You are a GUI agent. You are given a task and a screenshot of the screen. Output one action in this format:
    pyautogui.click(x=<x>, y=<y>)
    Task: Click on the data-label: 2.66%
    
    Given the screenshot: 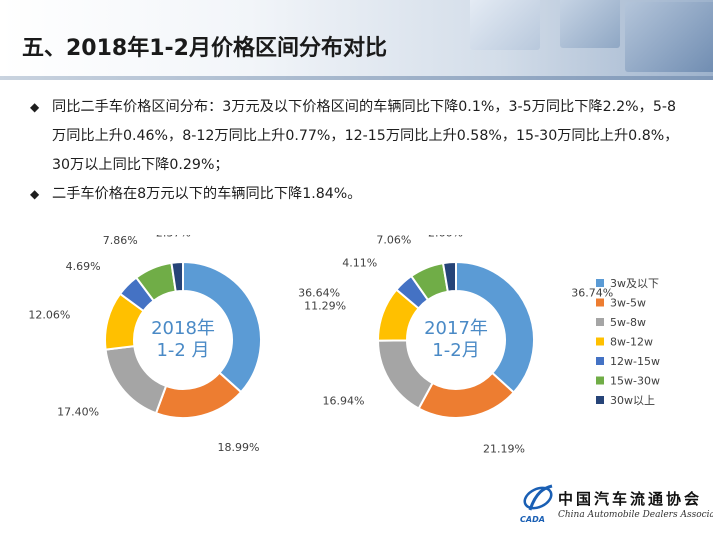 What is the action you would take?
    pyautogui.click(x=445, y=237)
    